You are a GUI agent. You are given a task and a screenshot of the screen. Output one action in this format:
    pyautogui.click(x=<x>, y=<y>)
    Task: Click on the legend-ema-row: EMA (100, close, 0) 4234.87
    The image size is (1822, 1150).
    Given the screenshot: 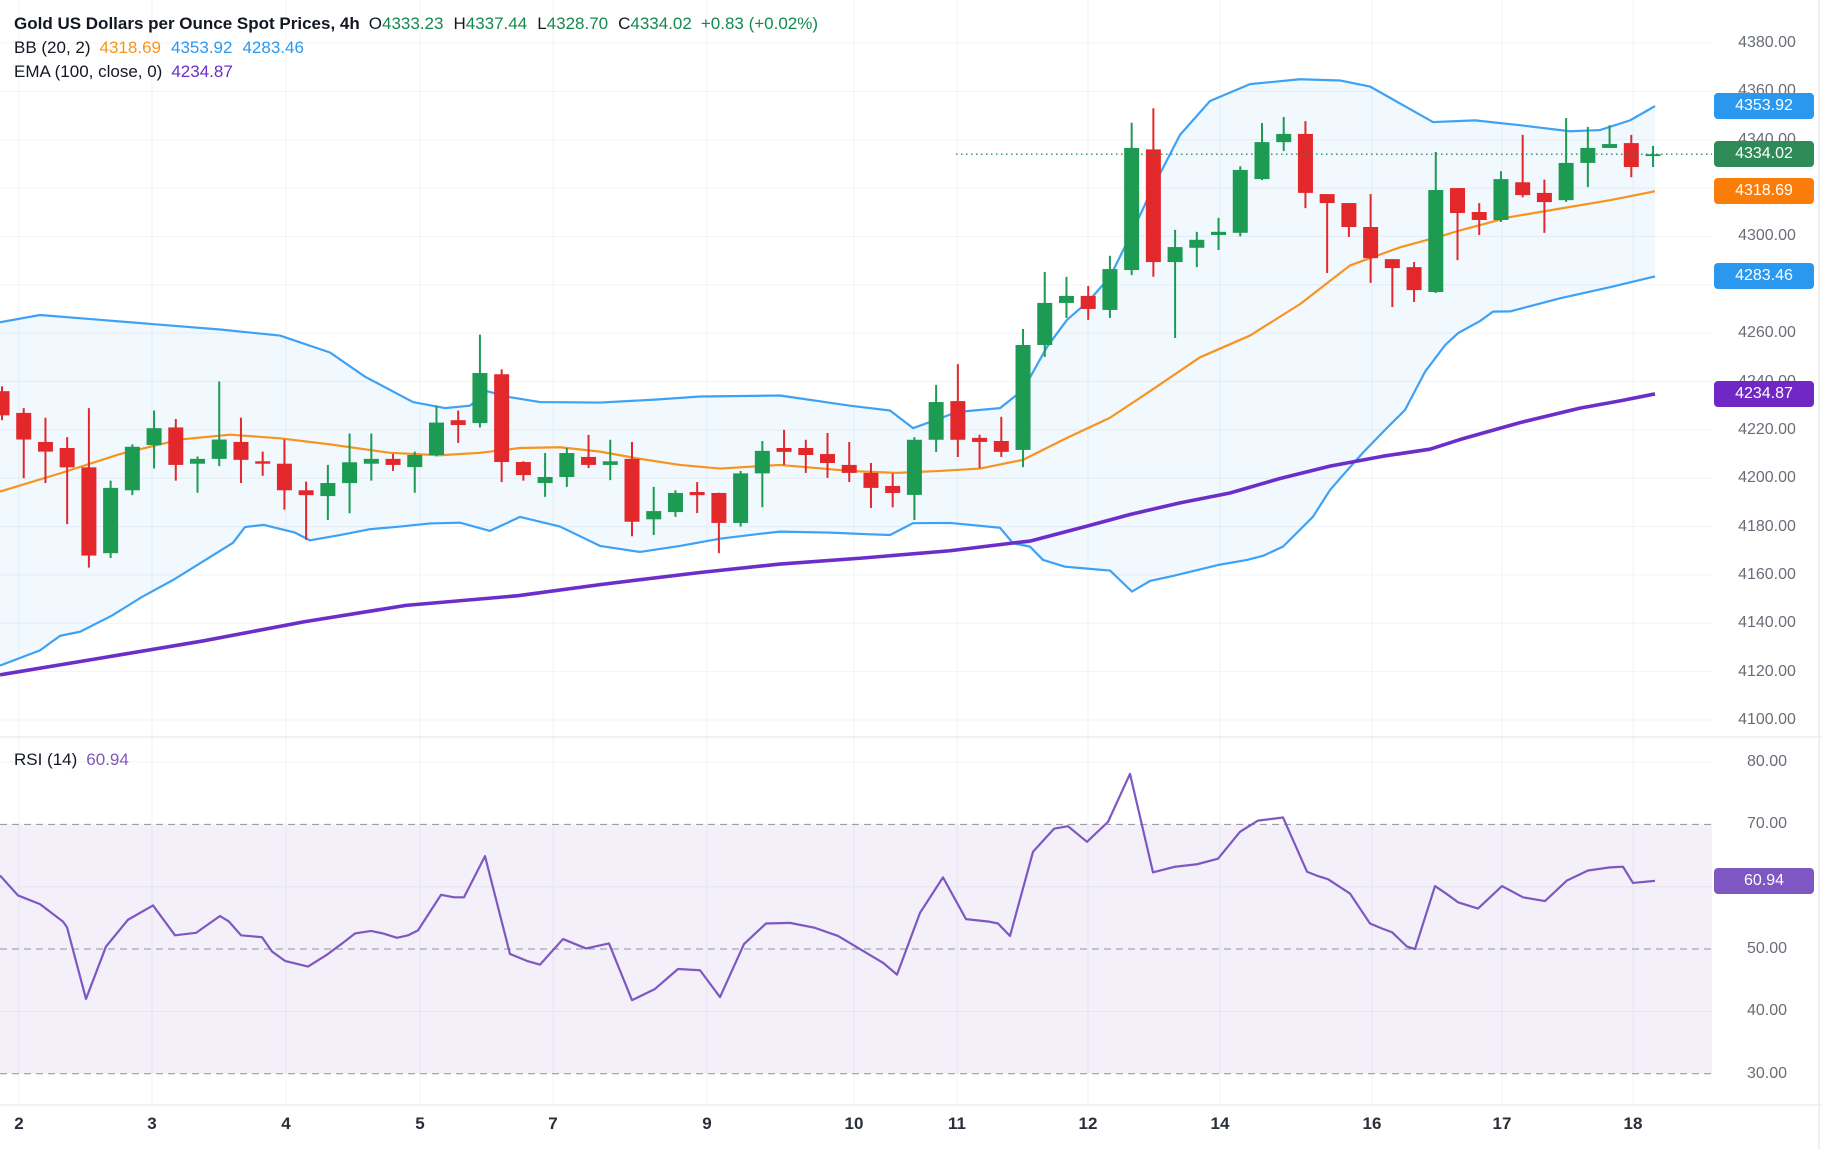 What is the action you would take?
    pyautogui.click(x=416, y=72)
    